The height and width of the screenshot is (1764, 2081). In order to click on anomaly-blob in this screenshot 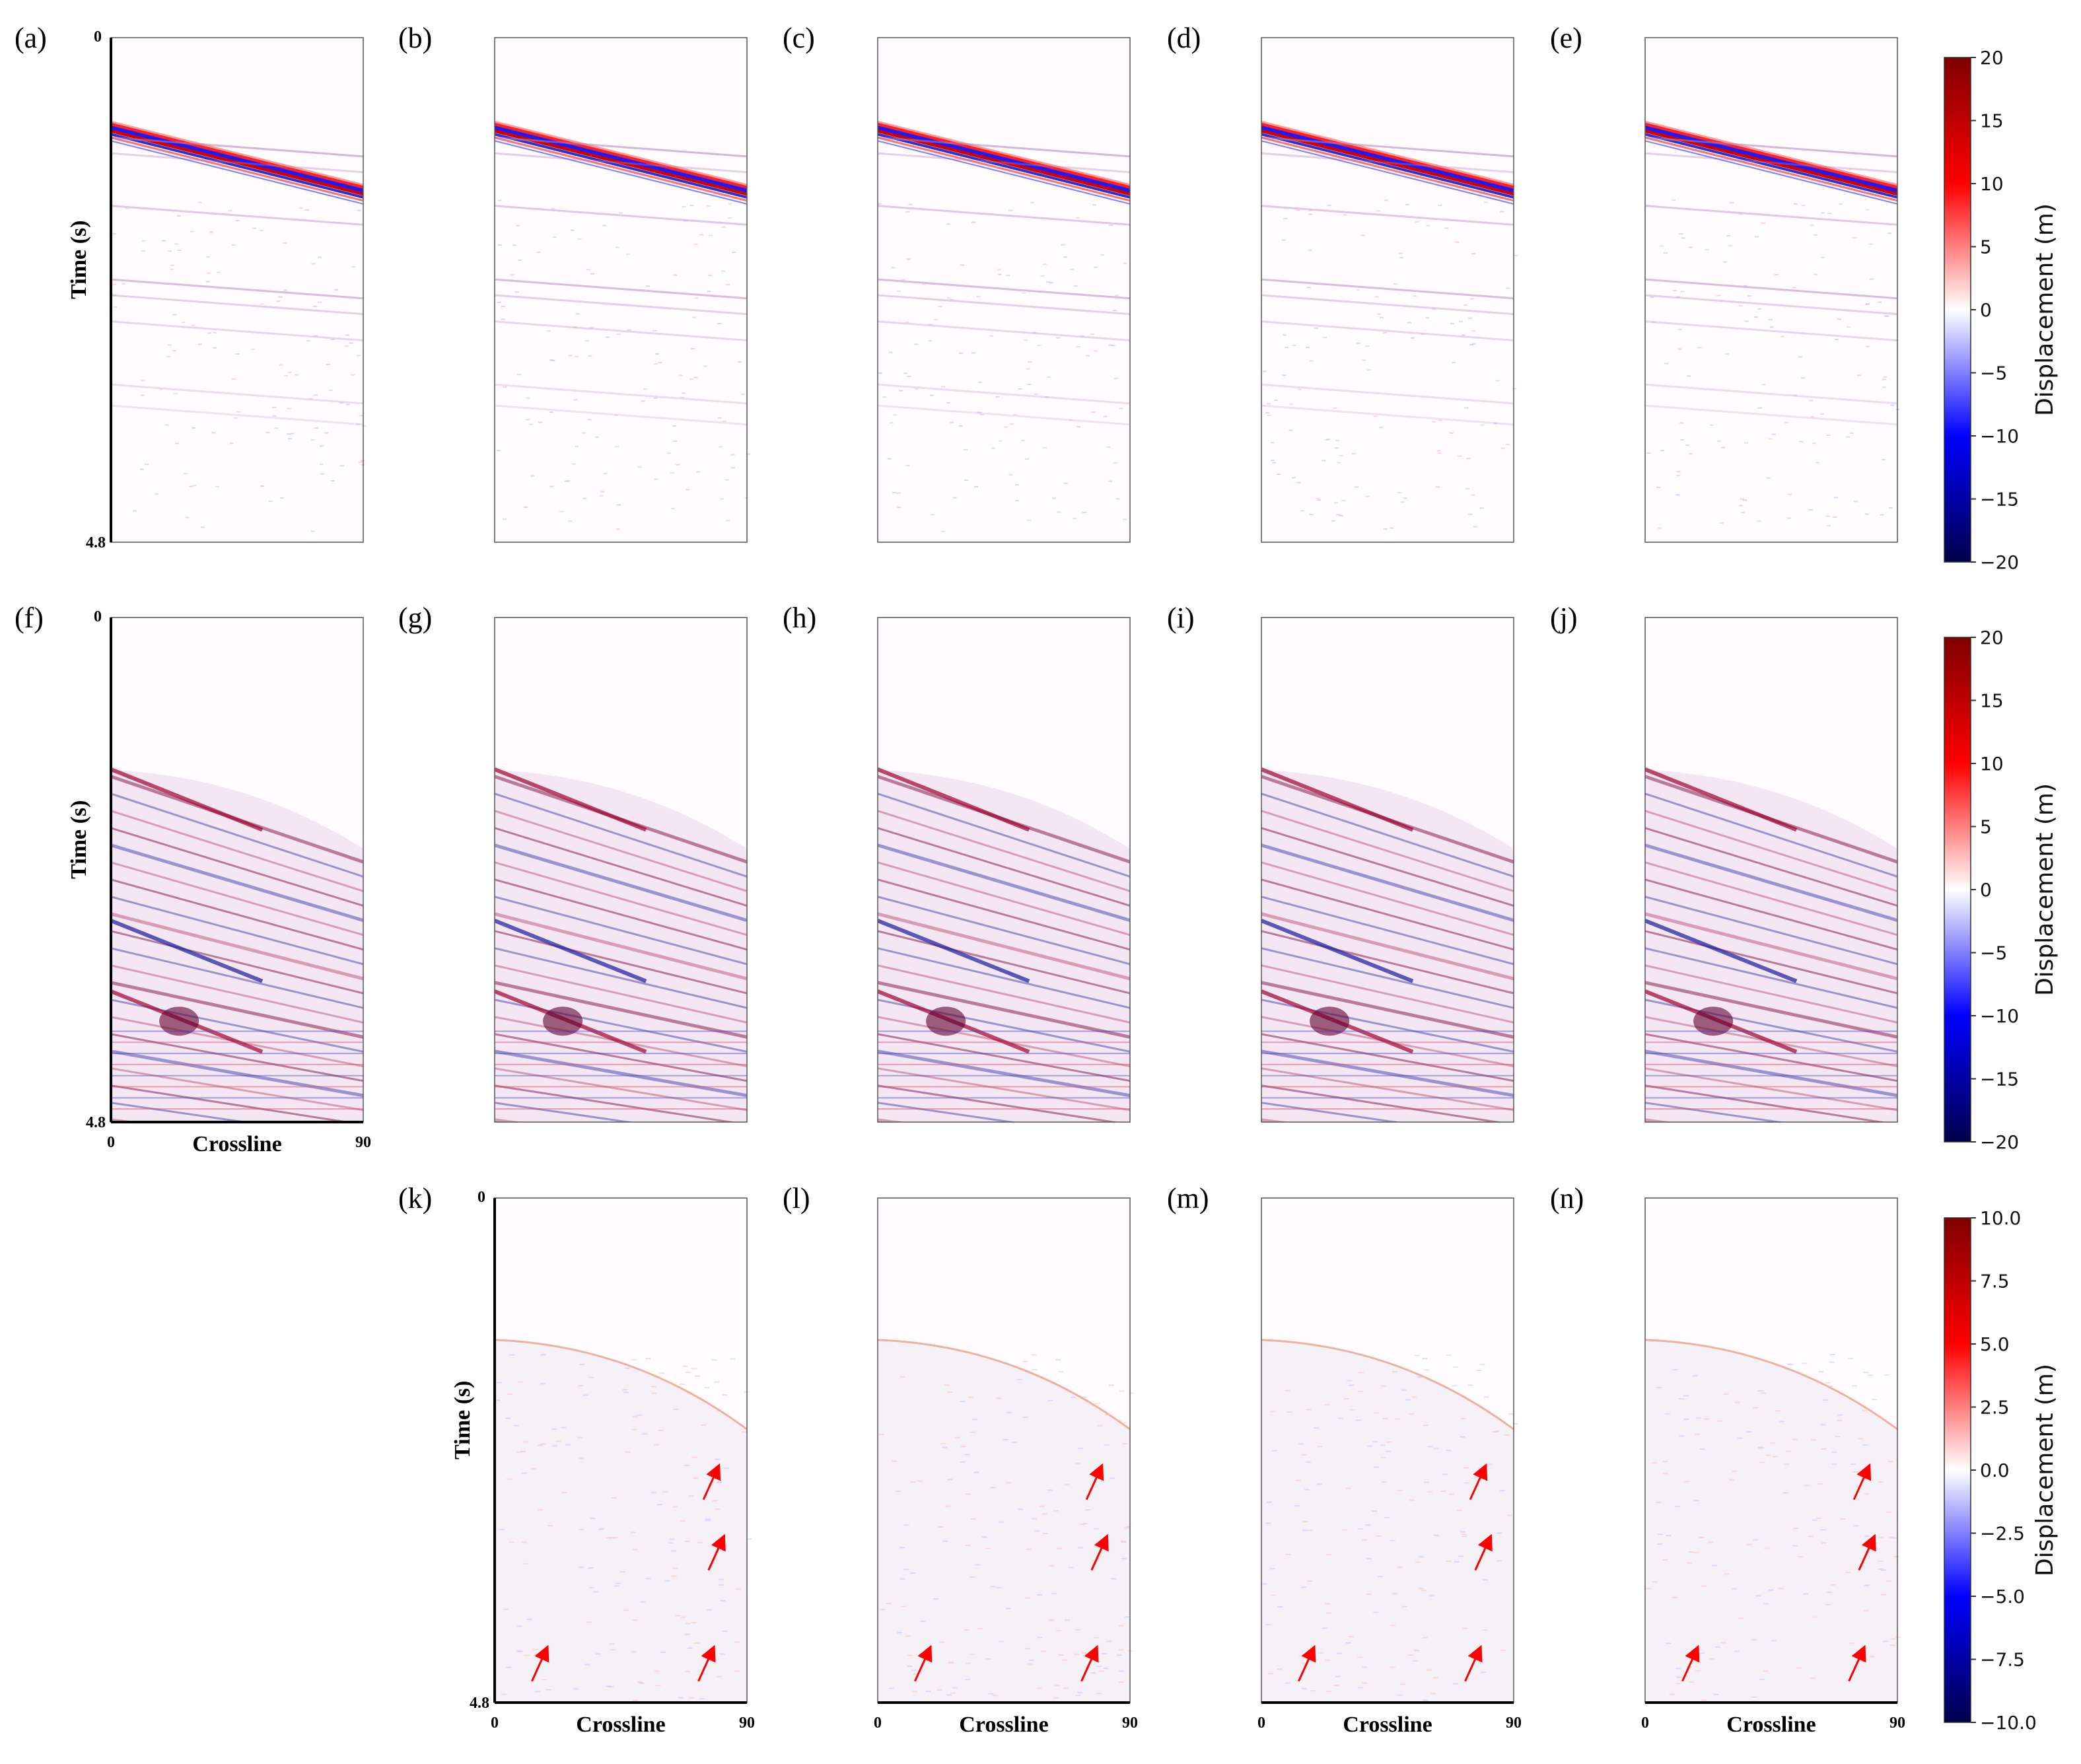, I will do `click(1713, 1021)`.